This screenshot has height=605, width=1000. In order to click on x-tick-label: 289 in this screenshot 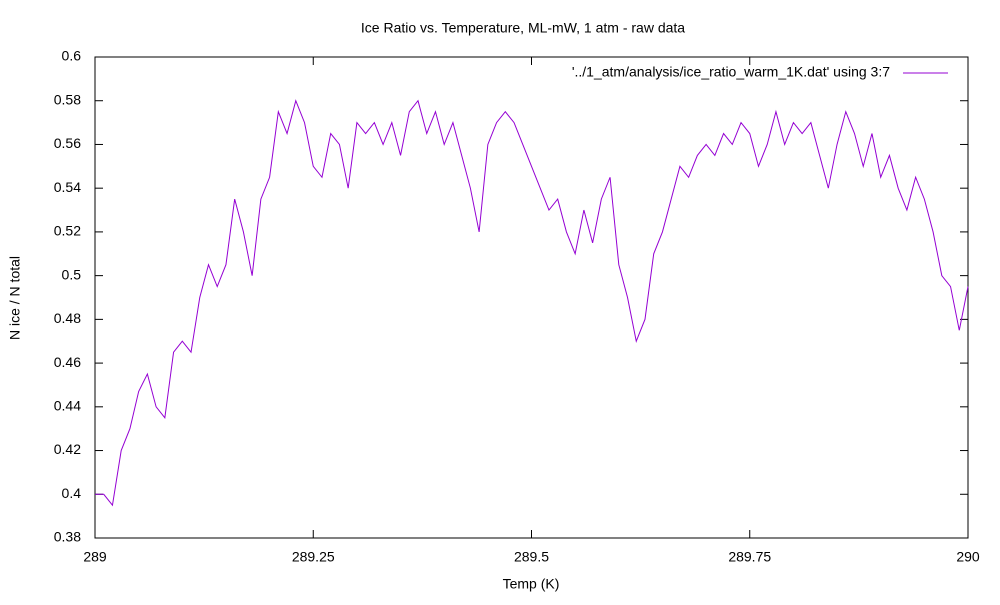, I will do `click(95, 557)`.